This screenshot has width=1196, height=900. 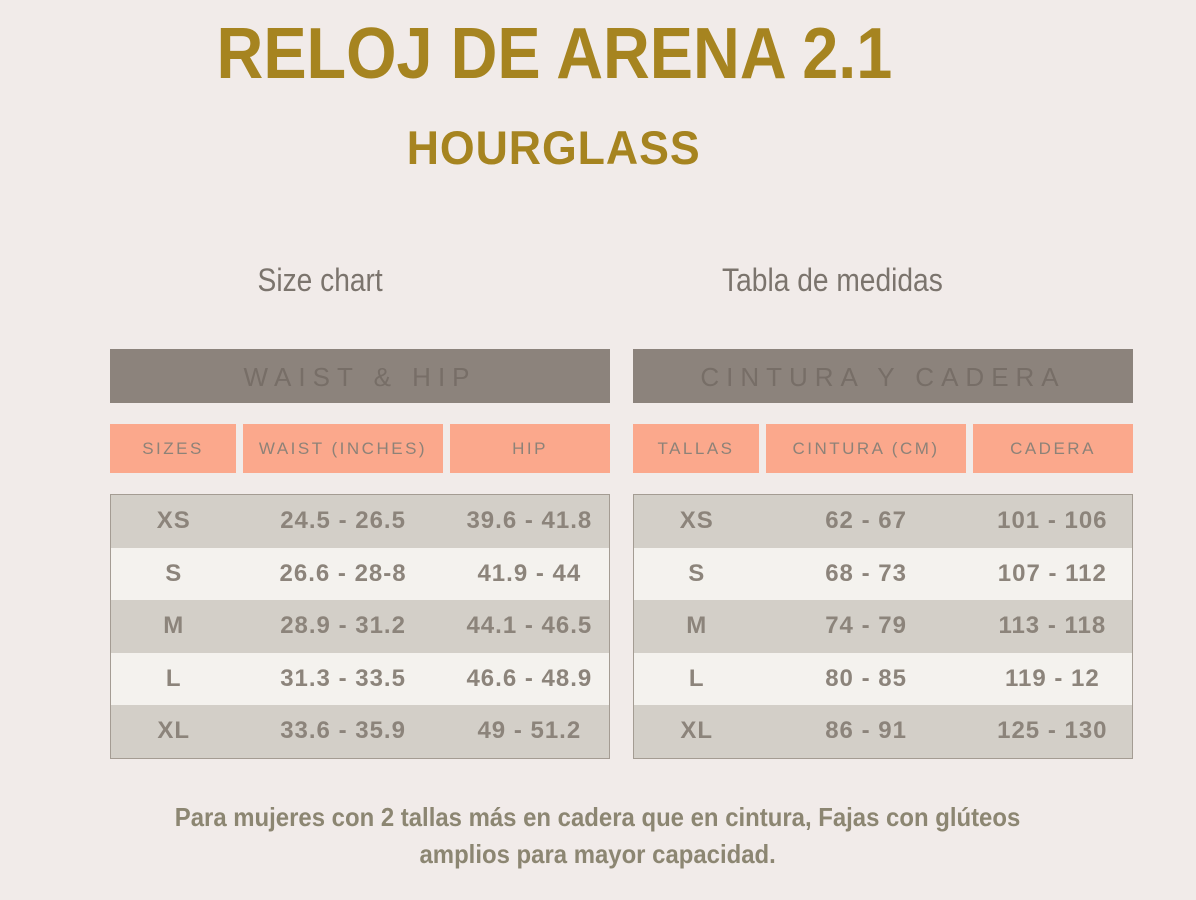 What do you see at coordinates (529, 520) in the screenshot?
I see `range-cell: 39.6 - 41.8` at bounding box center [529, 520].